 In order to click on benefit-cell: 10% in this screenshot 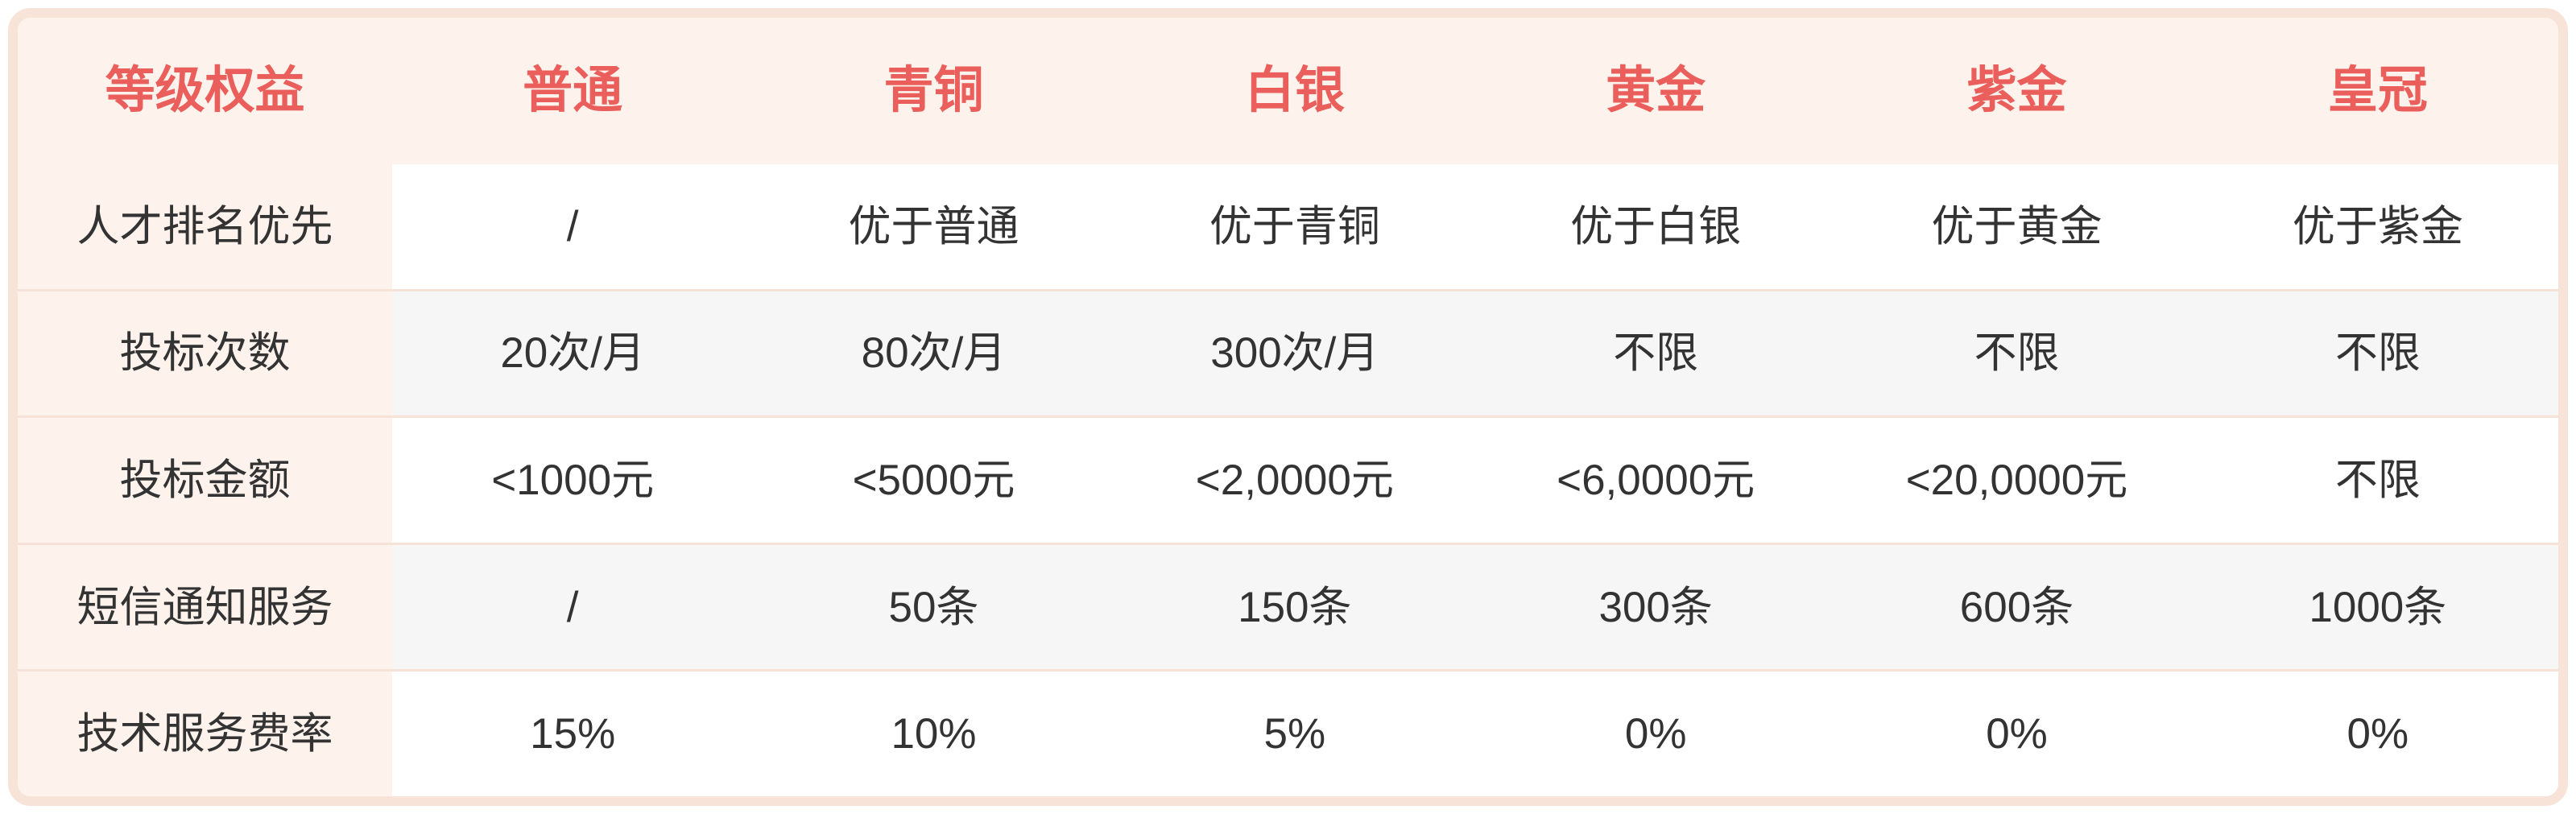, I will do `click(934, 733)`.